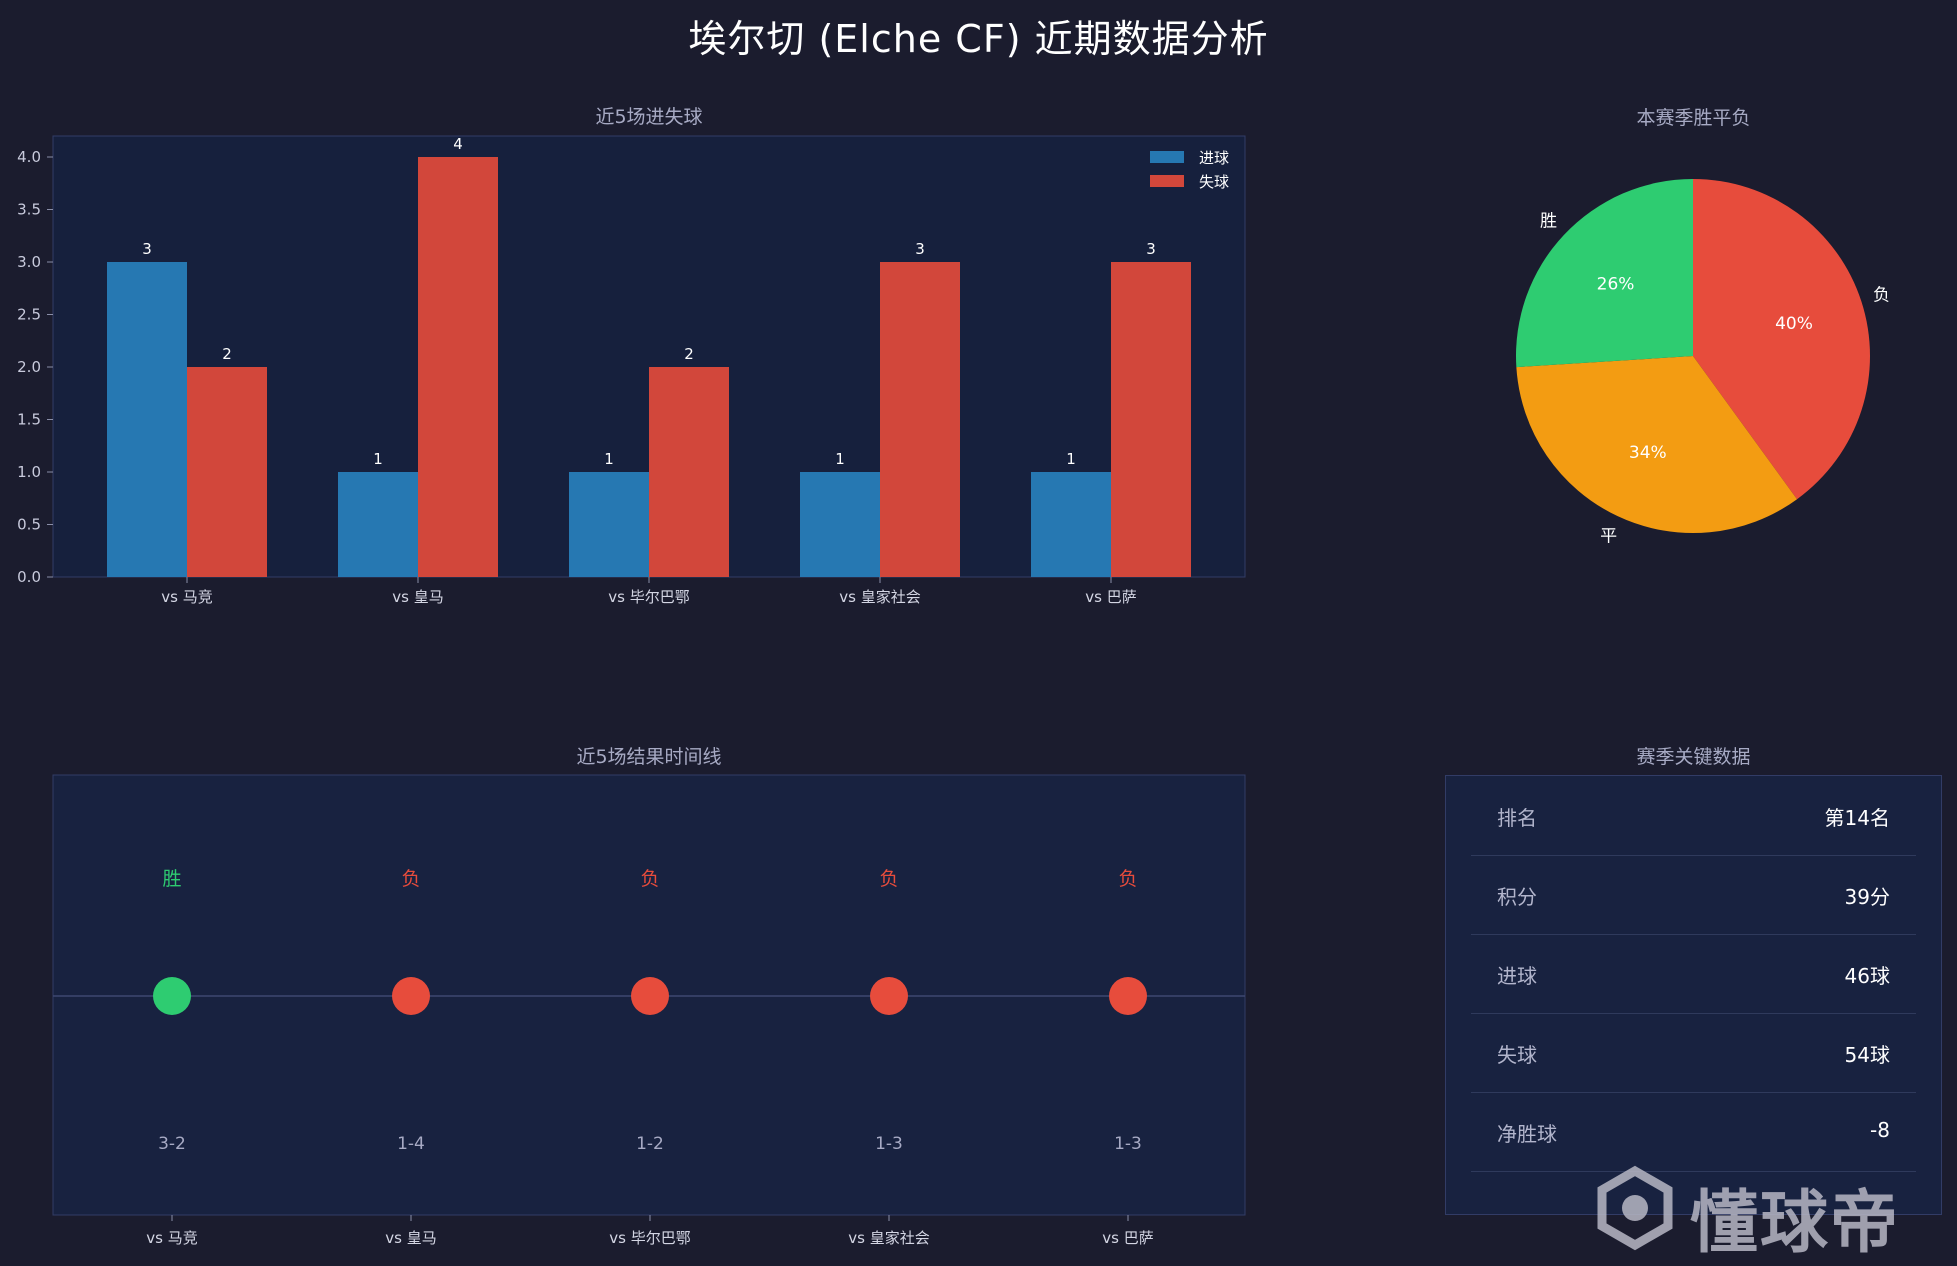 This screenshot has height=1266, width=1957. What do you see at coordinates (1635, 1208) in the screenshot?
I see `watermark-logo-icon` at bounding box center [1635, 1208].